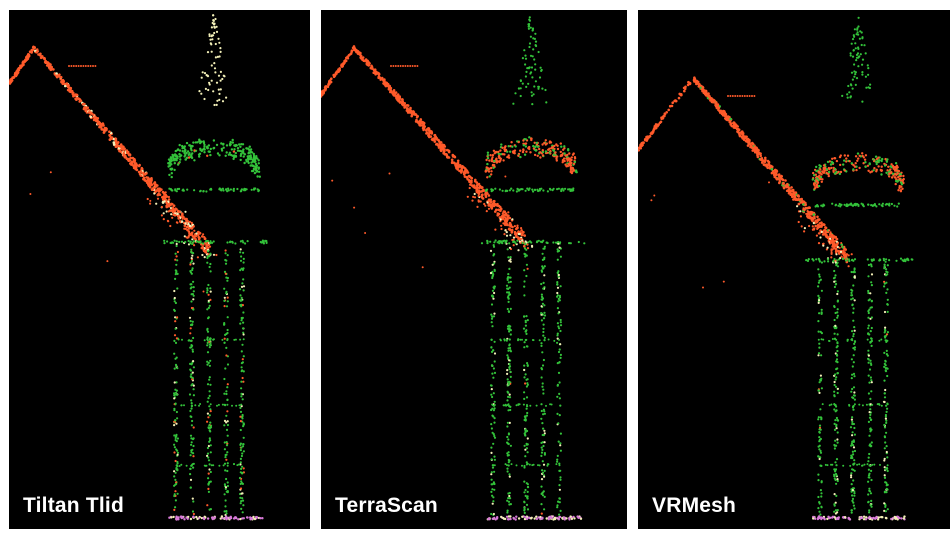 The width and height of the screenshot is (950, 538). Describe the element at coordinates (386, 505) in the screenshot. I see `panel-label-terrascan: TerraScan` at that location.